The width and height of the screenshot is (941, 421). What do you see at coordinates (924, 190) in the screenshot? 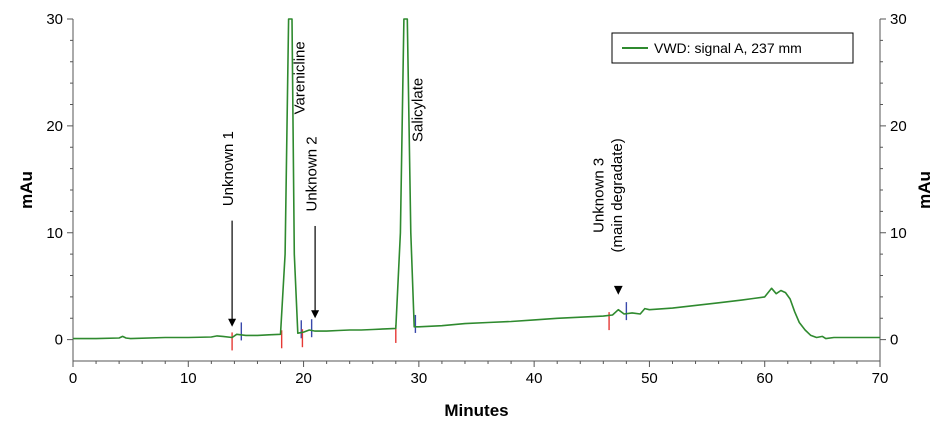
I see `y-axis-title-right: mAu` at bounding box center [924, 190].